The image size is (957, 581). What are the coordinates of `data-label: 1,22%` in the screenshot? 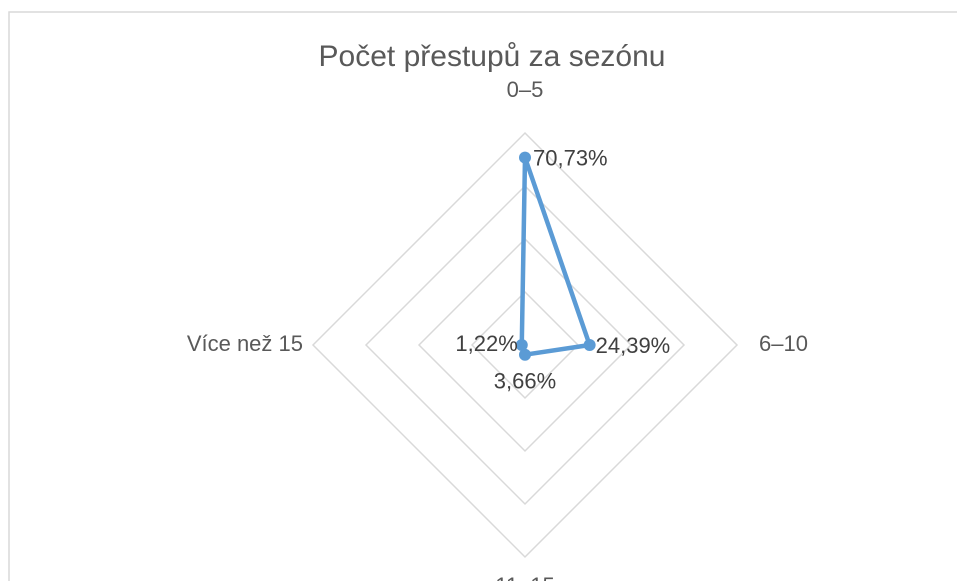 It's located at (486, 343).